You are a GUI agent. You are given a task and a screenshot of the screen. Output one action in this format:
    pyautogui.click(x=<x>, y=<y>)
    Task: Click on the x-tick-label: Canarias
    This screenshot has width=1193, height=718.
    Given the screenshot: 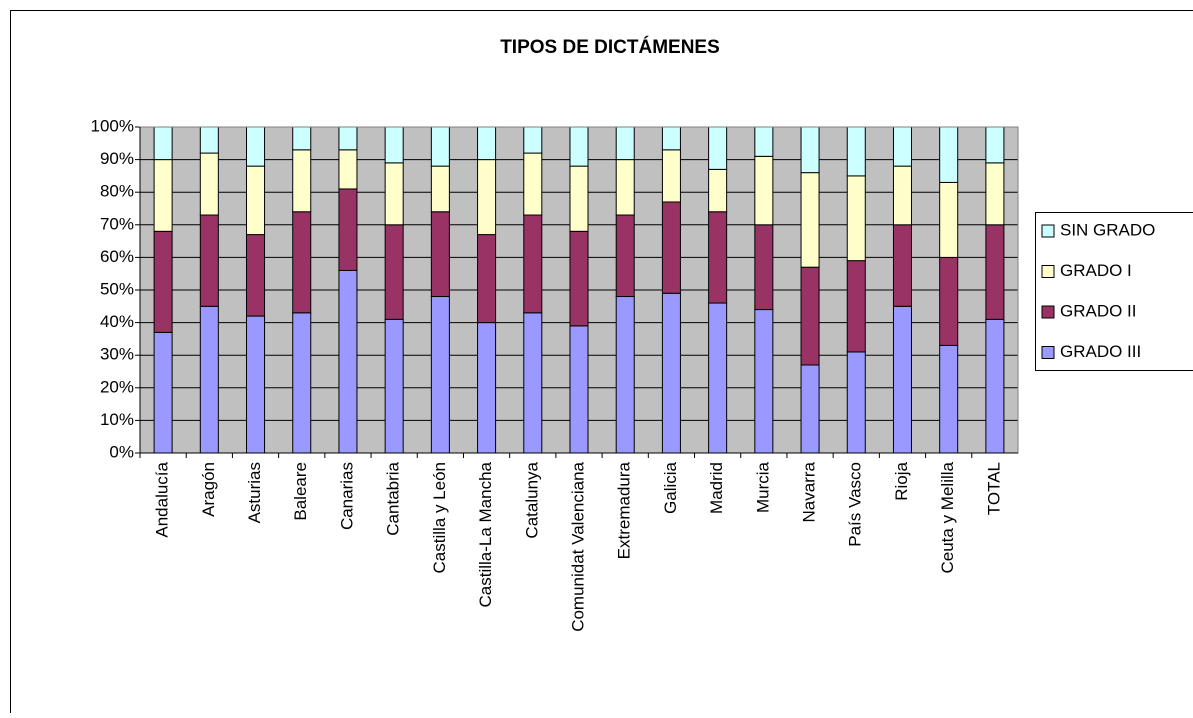 What is the action you would take?
    pyautogui.click(x=346, y=496)
    